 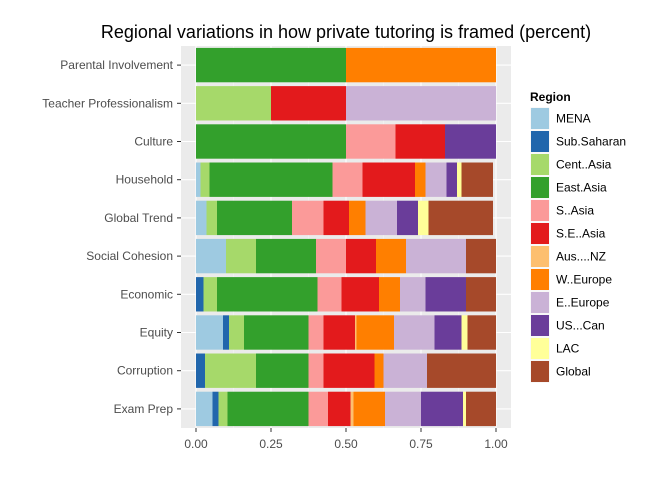 What do you see at coordinates (391, 256) in the screenshot?
I see `bar-segment-social-cohesion-w-europe` at bounding box center [391, 256].